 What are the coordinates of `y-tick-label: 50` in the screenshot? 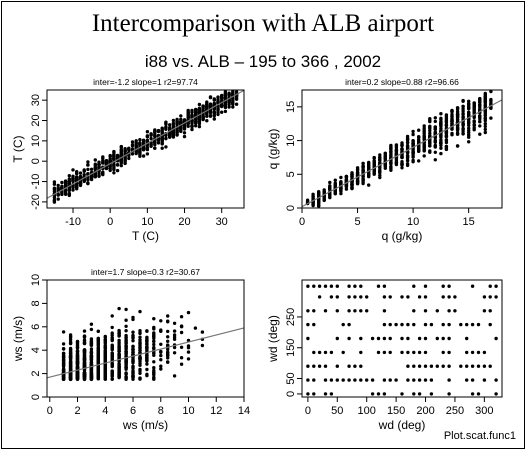 It's located at (291, 378).